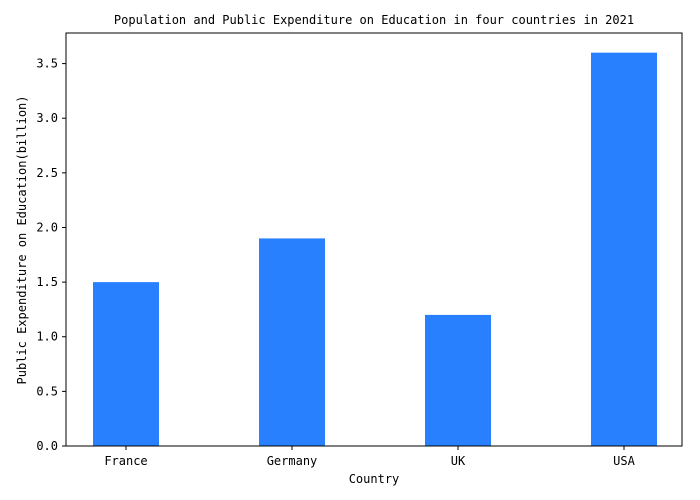  What do you see at coordinates (47, 446) in the screenshot?
I see `y-tick-label: 0.0` at bounding box center [47, 446].